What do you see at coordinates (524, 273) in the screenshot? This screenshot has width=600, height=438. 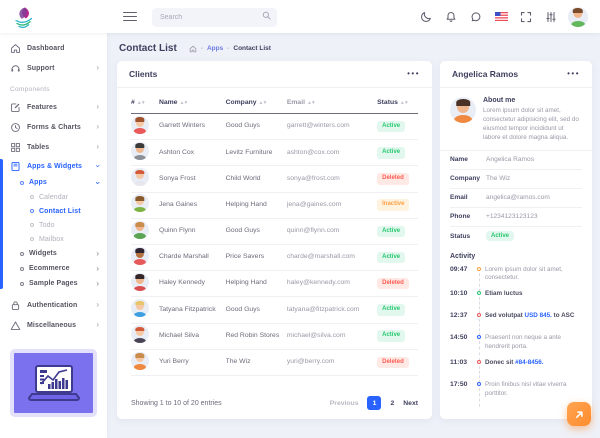 I see `activity-text: Lorem ipsum dolor sit amet, consectetur.` at bounding box center [524, 273].